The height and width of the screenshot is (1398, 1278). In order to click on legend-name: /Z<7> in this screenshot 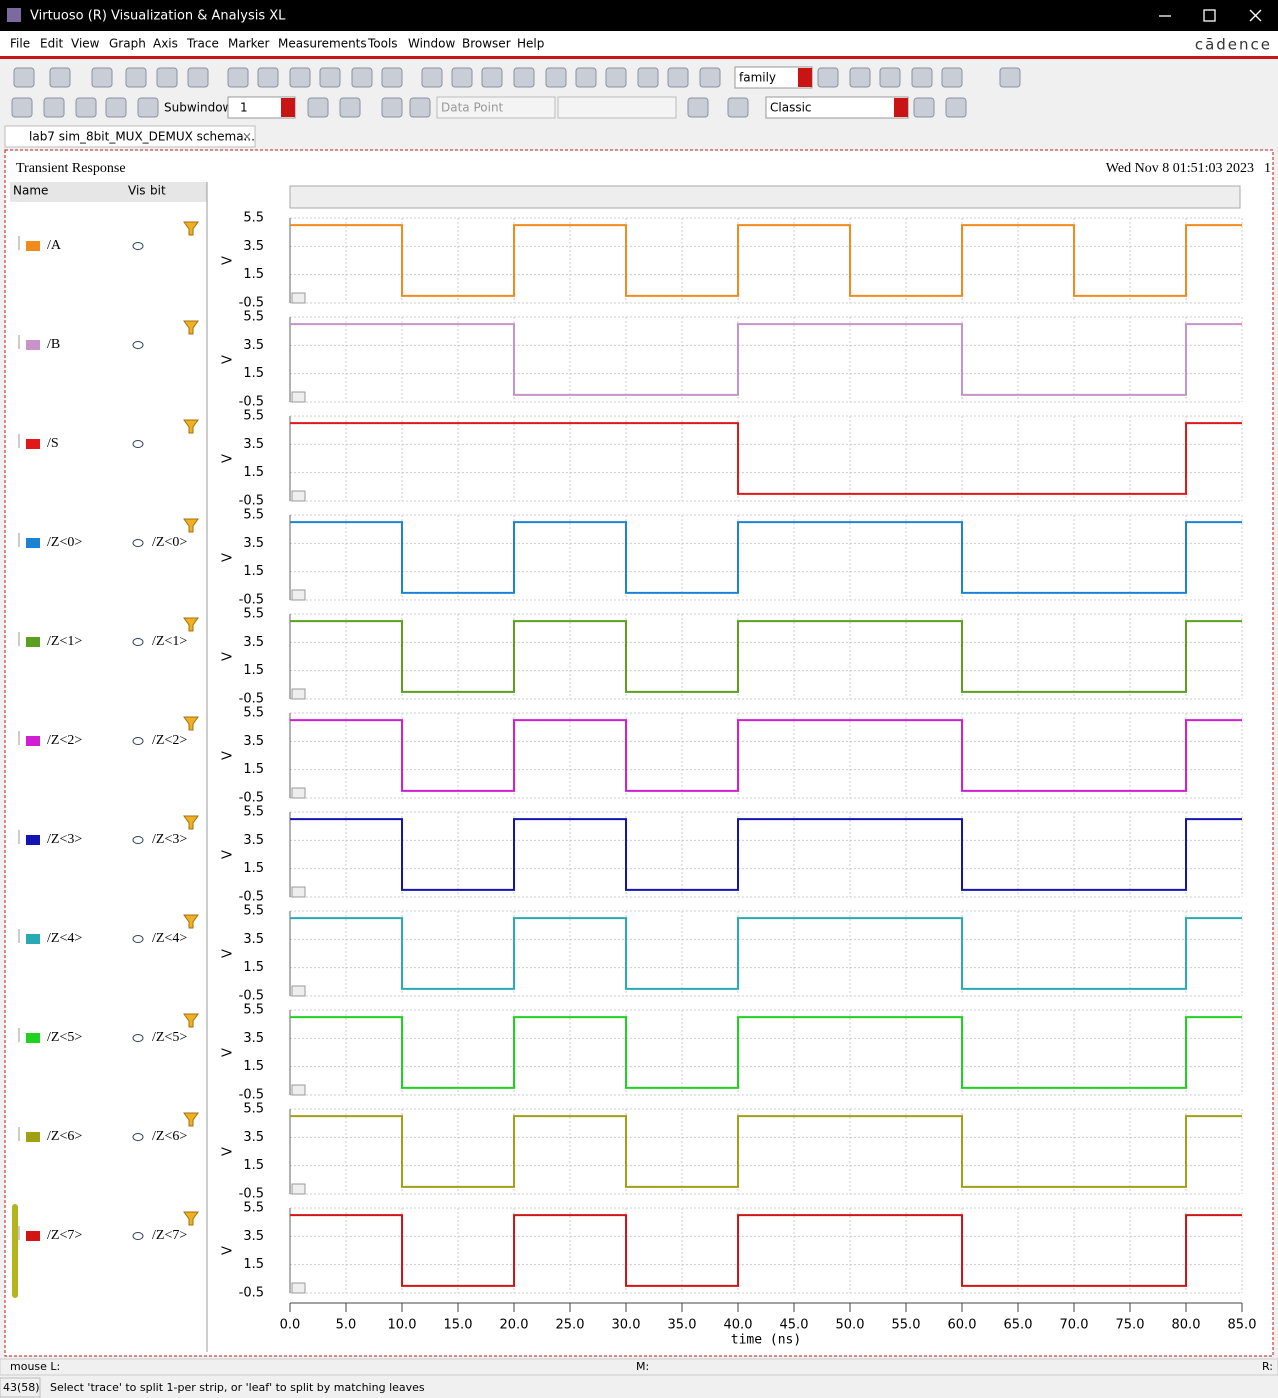, I will do `click(64, 1235)`.